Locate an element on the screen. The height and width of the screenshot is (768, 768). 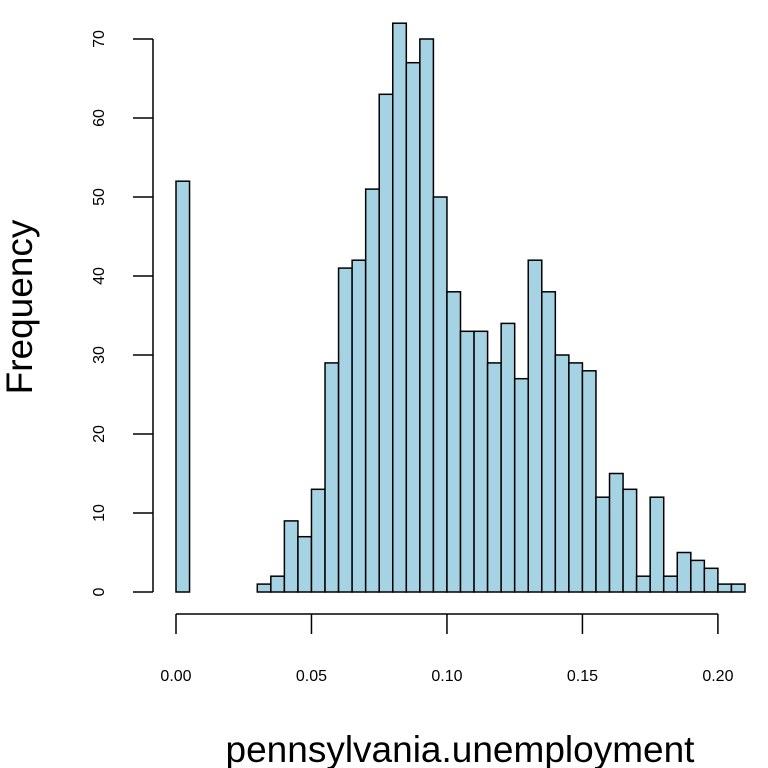
y-tick-label: 70 is located at coordinates (99, 39).